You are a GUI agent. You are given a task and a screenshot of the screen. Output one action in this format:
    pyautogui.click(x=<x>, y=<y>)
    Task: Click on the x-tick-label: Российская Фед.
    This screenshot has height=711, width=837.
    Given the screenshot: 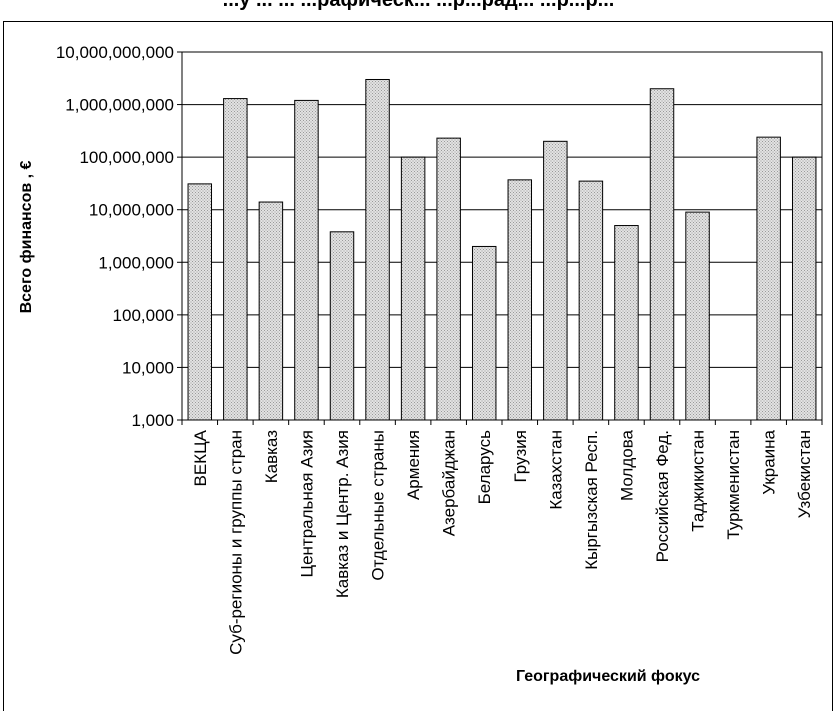 What is the action you would take?
    pyautogui.click(x=662, y=496)
    